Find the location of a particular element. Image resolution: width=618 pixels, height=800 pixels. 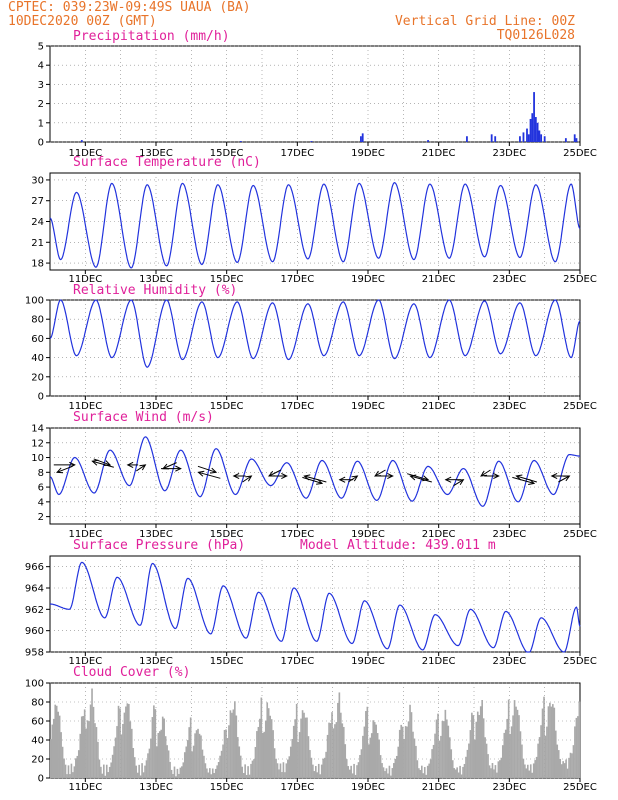

header-line-1: CPTEC: 039:23W-09:49S UAUA (BA) is located at coordinates (129, 7).